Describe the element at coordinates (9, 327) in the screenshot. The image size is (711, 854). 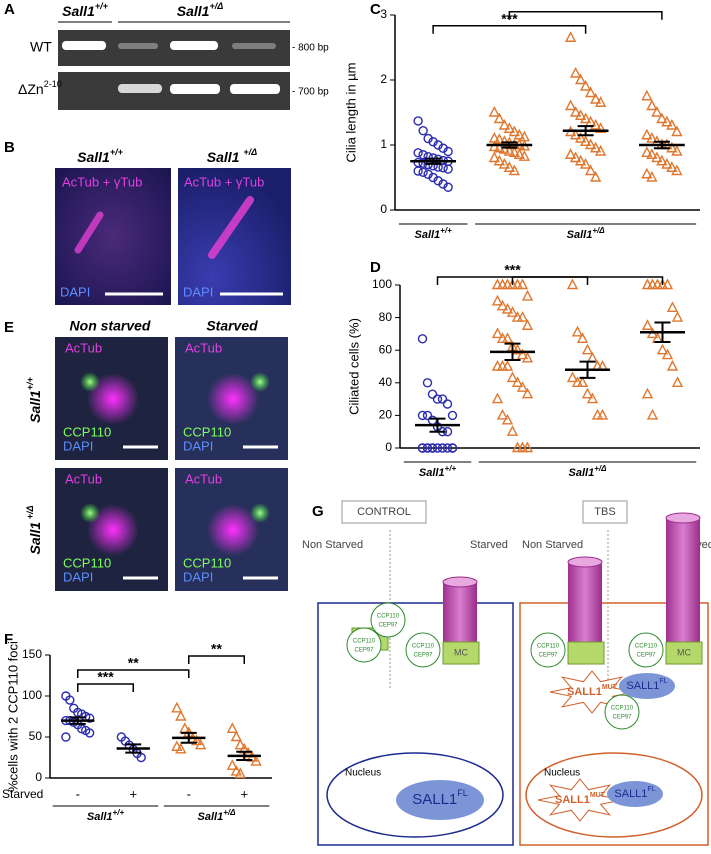
I see `panel-label: E` at that location.